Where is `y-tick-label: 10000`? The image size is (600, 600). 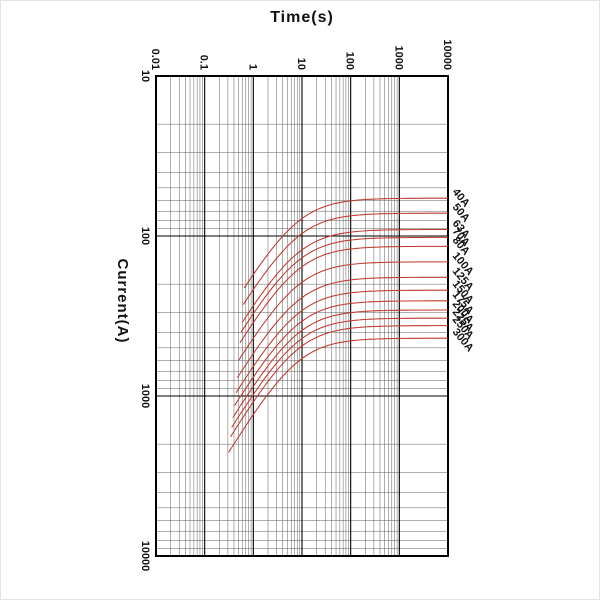
y-tick-label: 10000 is located at coordinates (145, 556).